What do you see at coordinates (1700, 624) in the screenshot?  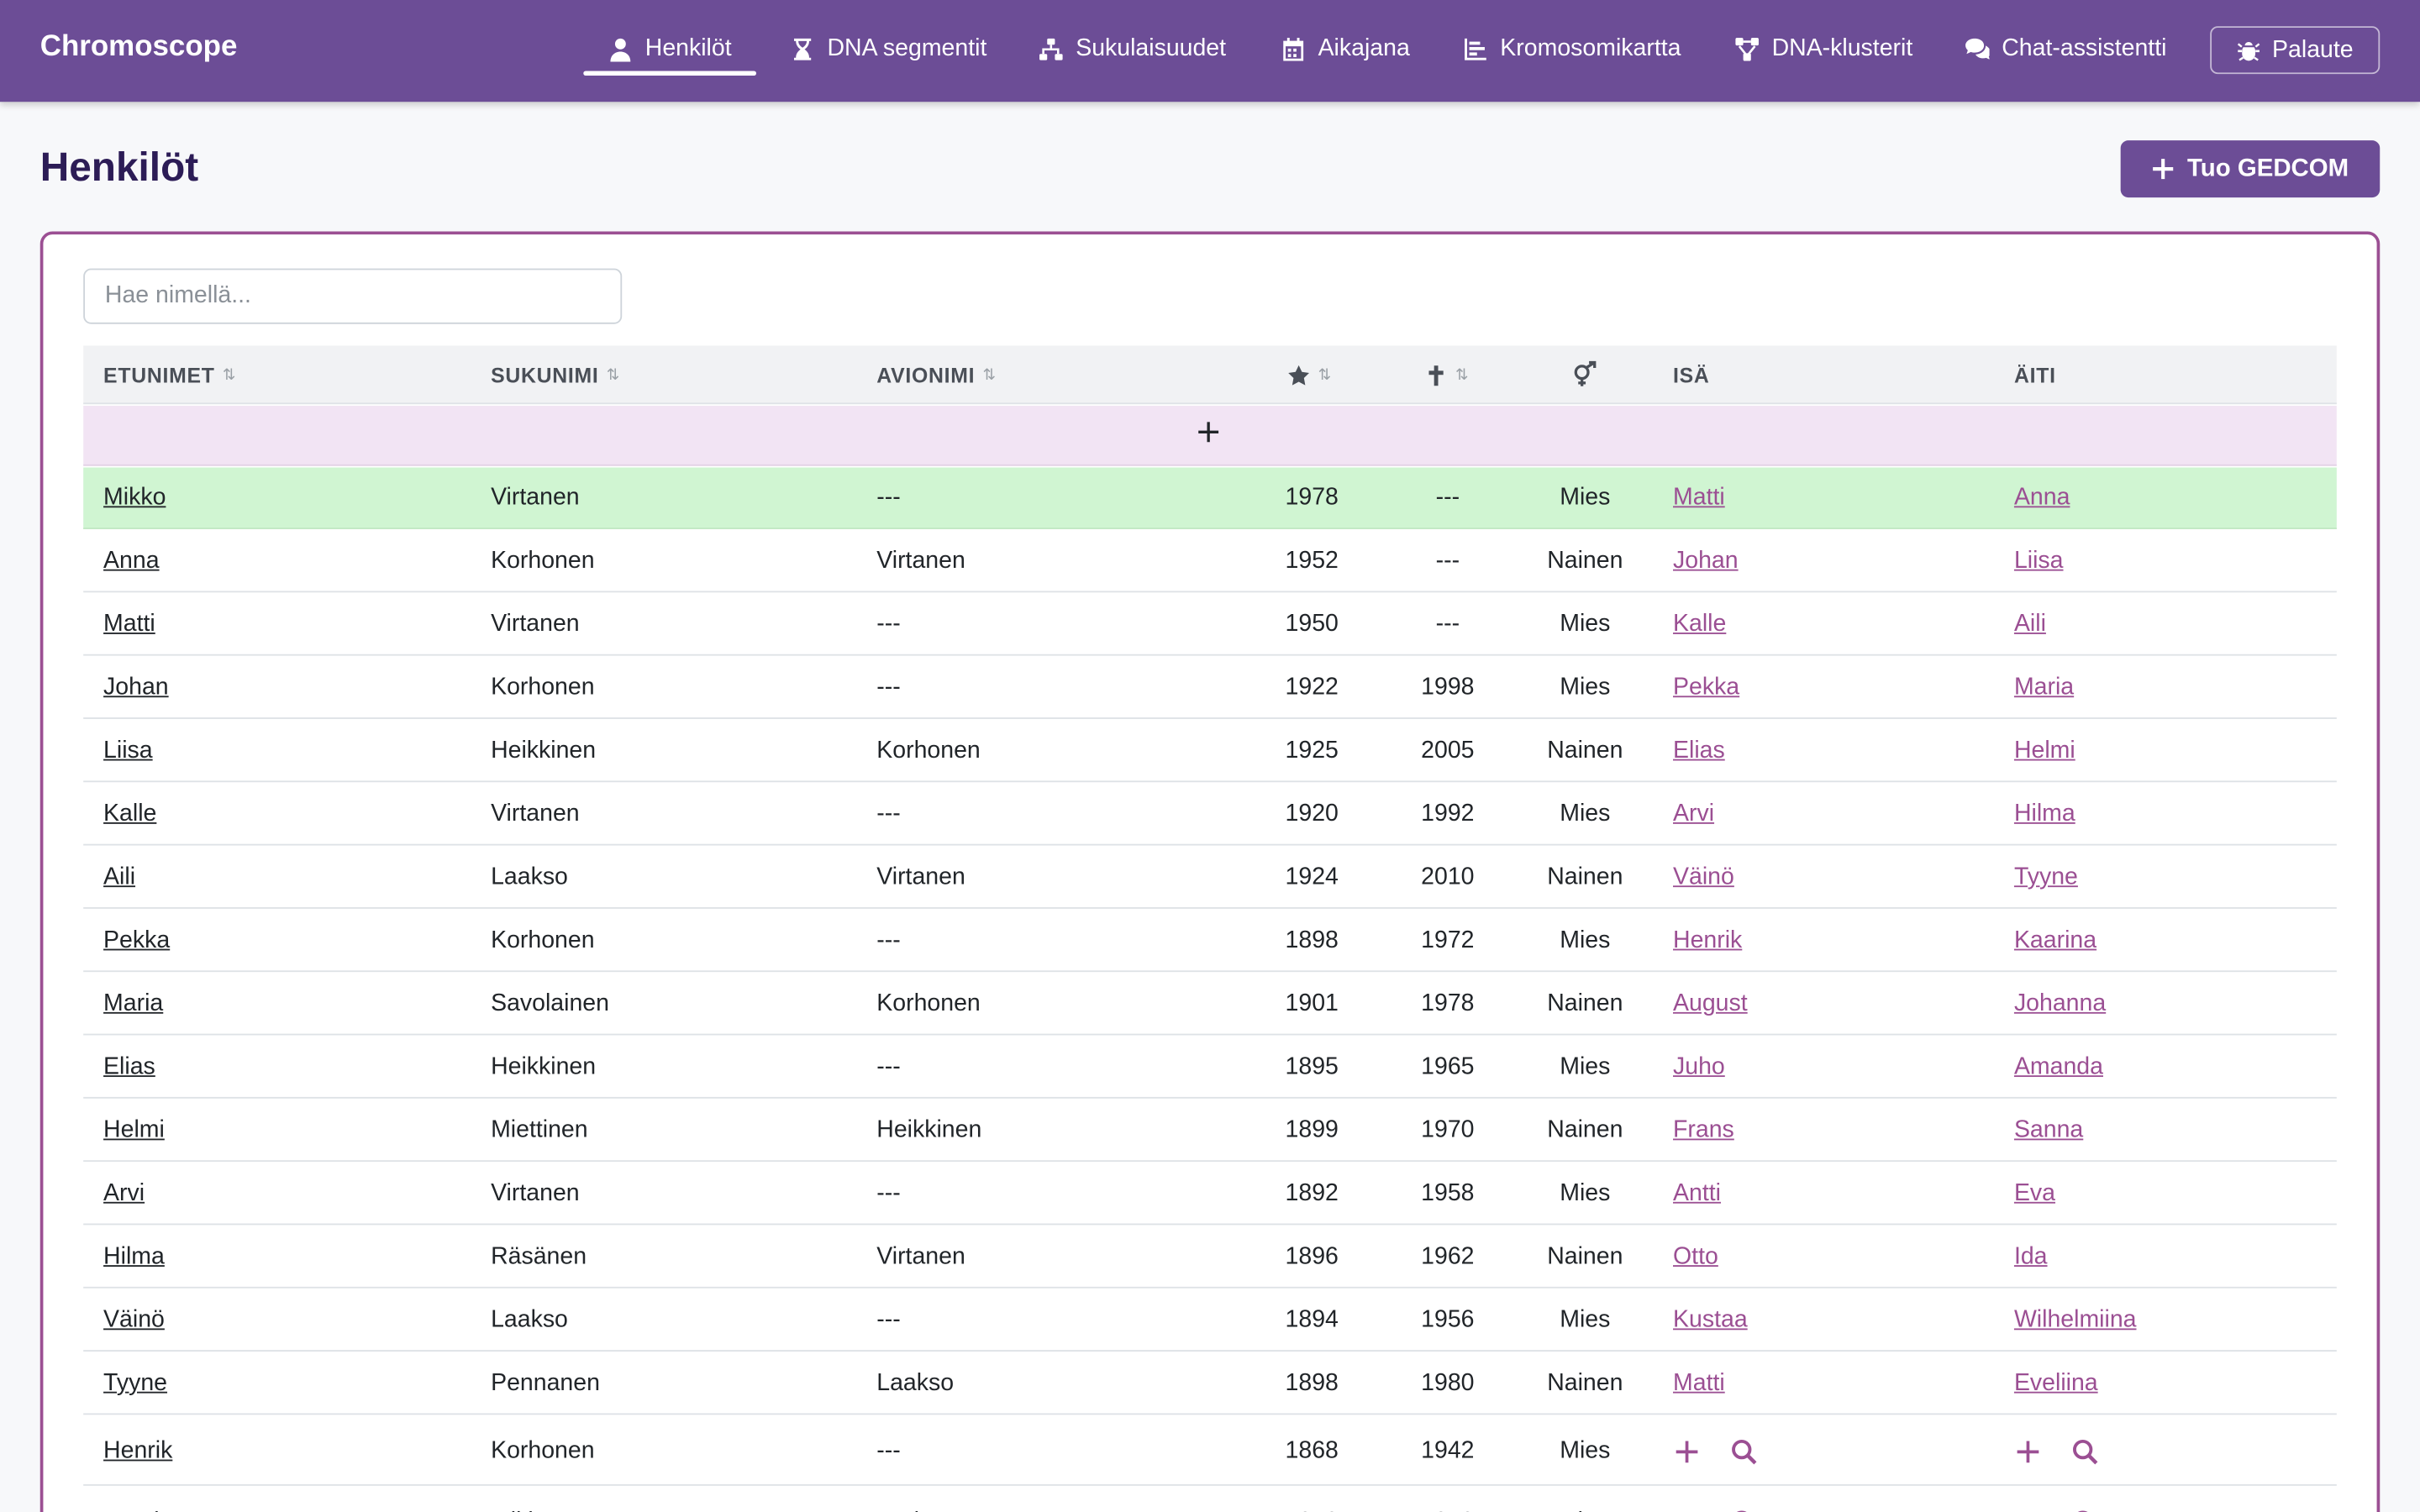 I see `father-cell: Kalle` at bounding box center [1700, 624].